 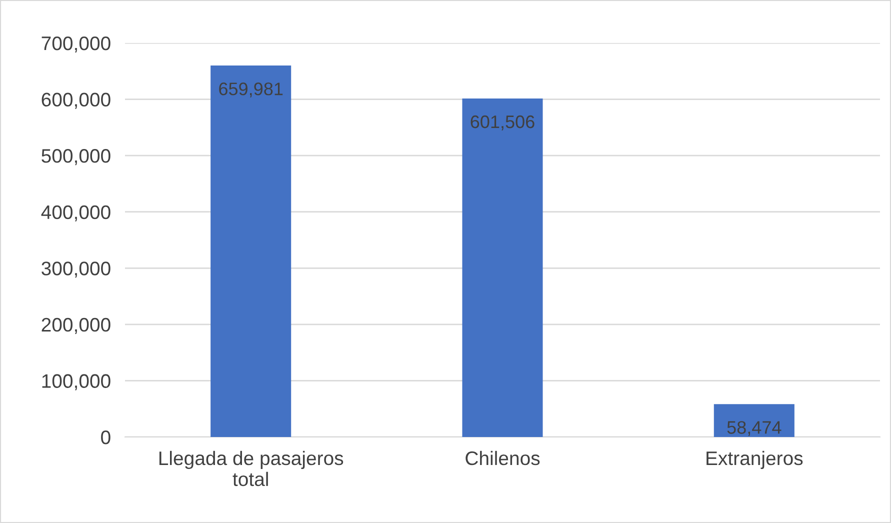 What do you see at coordinates (76, 157) in the screenshot?
I see `y-tick-label: 500,000` at bounding box center [76, 157].